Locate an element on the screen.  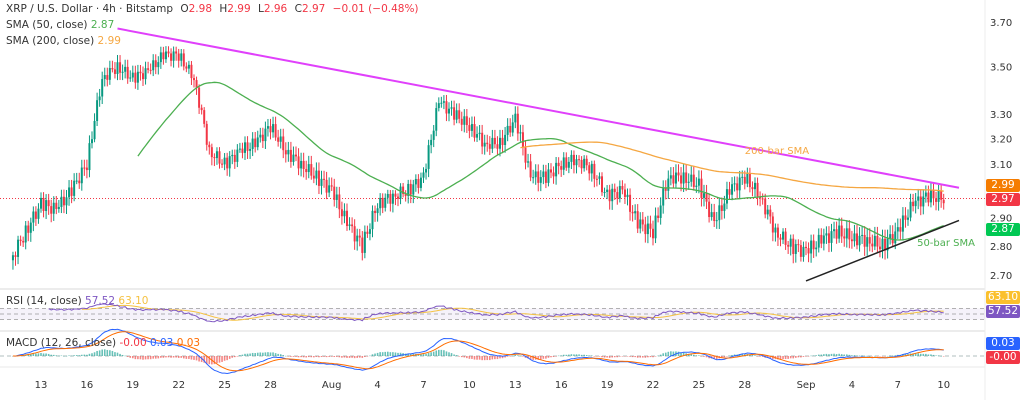
sma50-legend: SMA (50, close) 2.87 is located at coordinates (60, 25).